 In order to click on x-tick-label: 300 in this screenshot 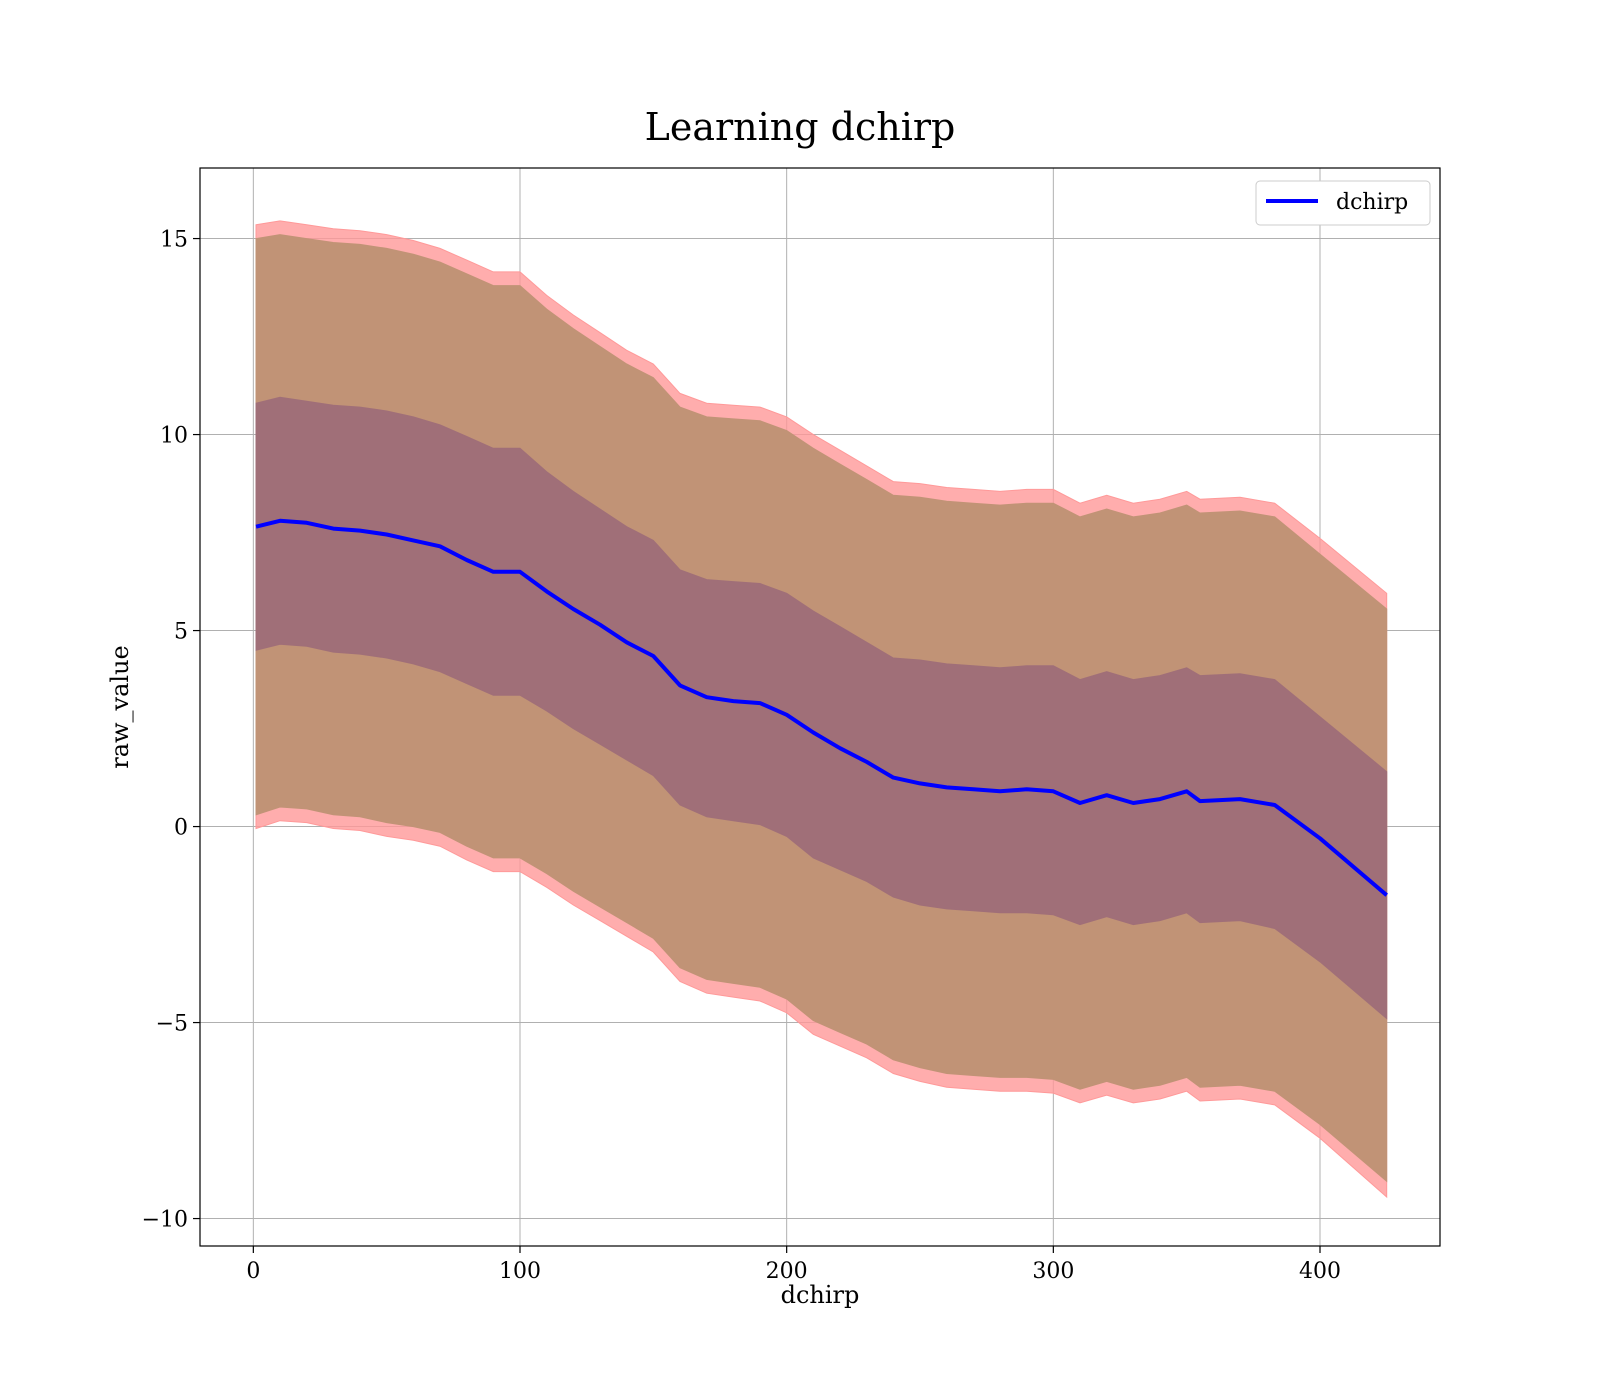, I will do `click(1053, 1271)`.